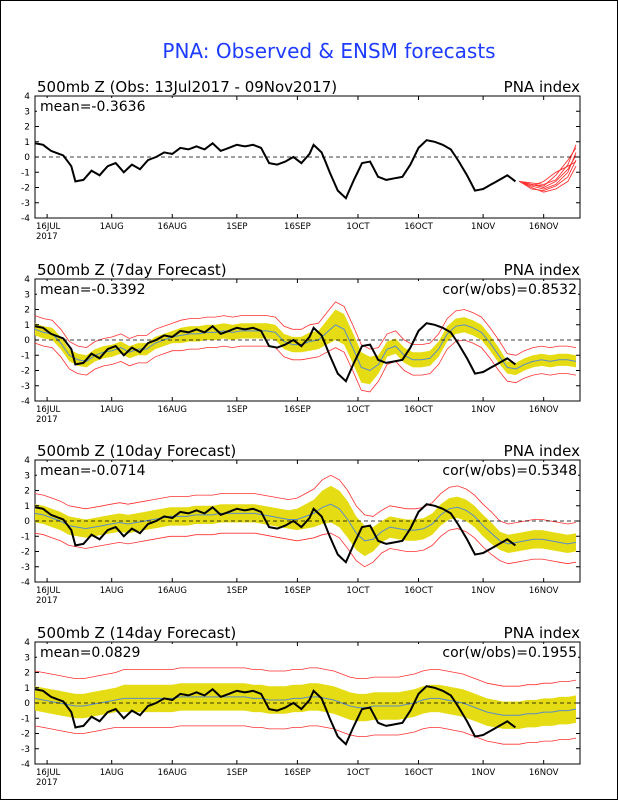  I want to click on mean-label: mean=-0.3636, so click(93, 107).